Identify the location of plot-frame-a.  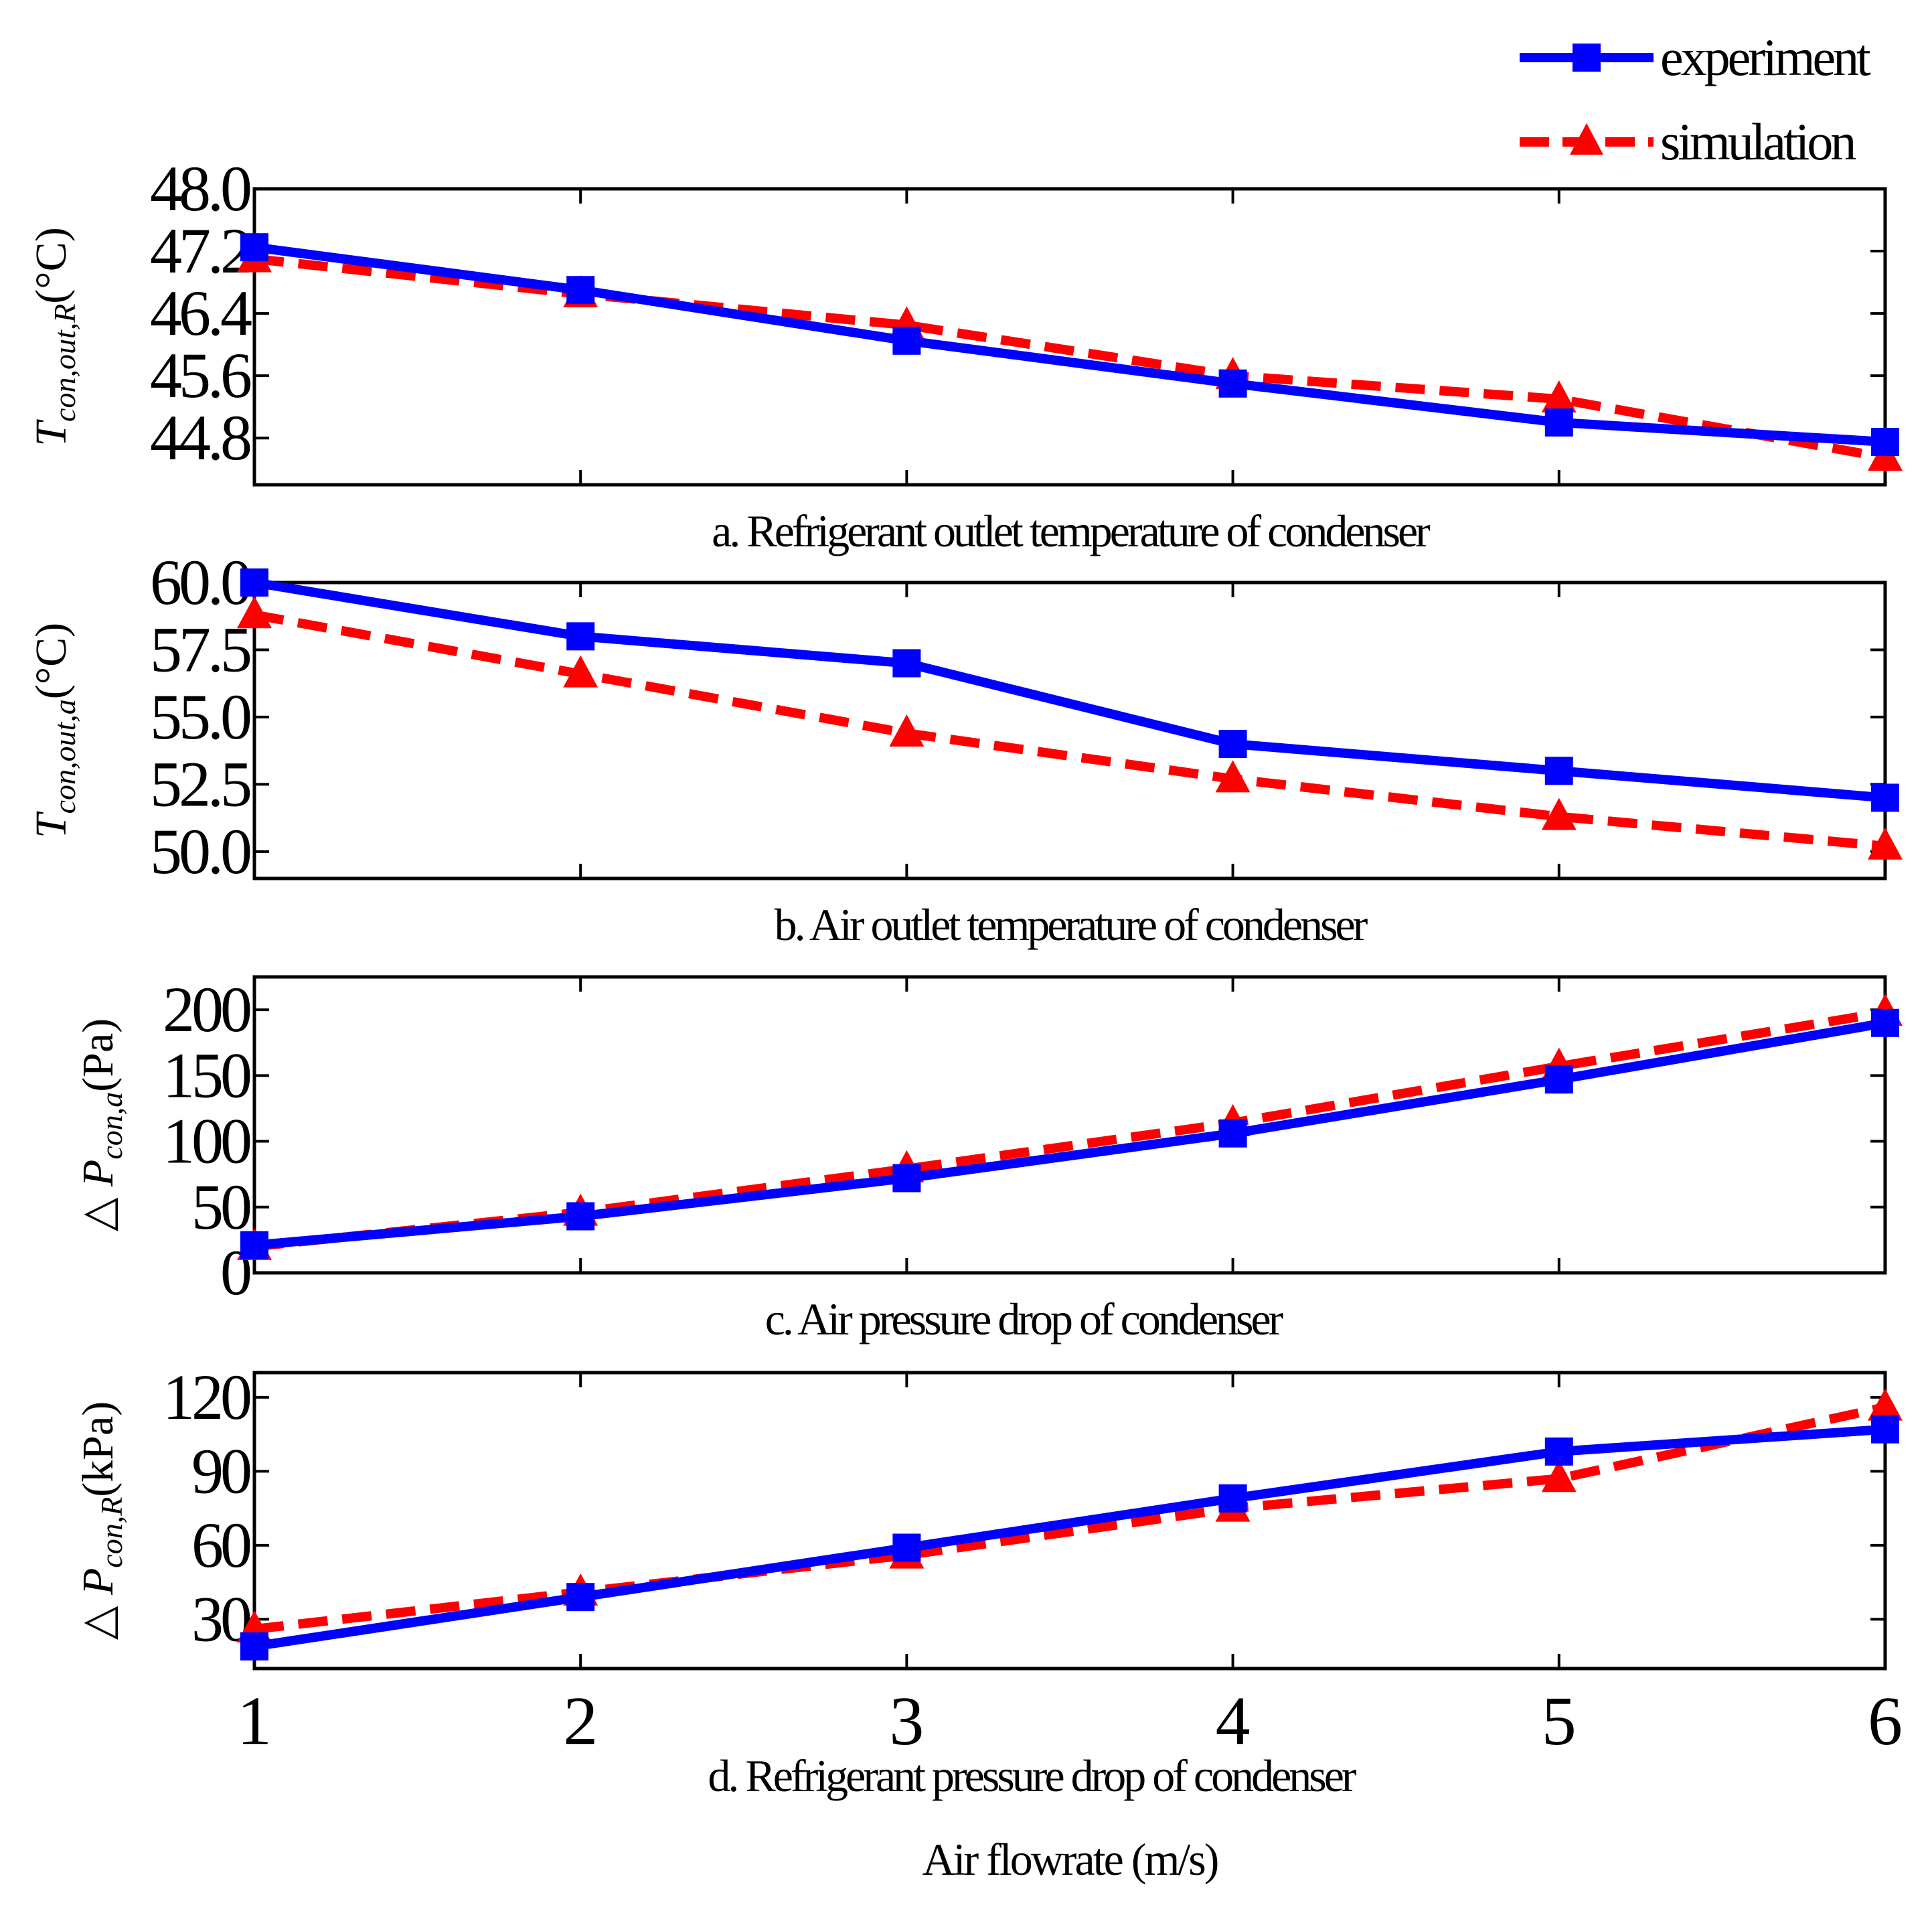
(1069, 337).